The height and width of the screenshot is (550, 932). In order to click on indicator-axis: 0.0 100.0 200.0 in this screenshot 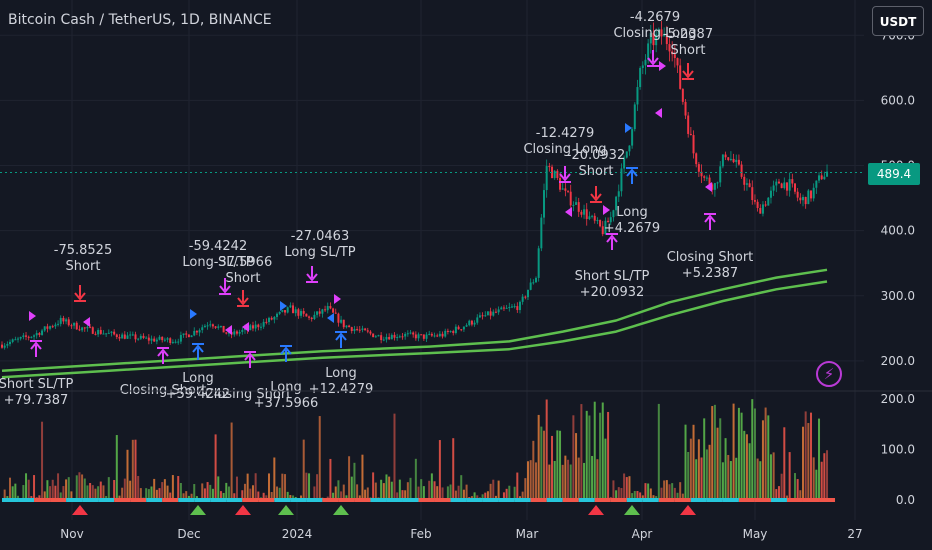, I will do `click(898, 449)`.